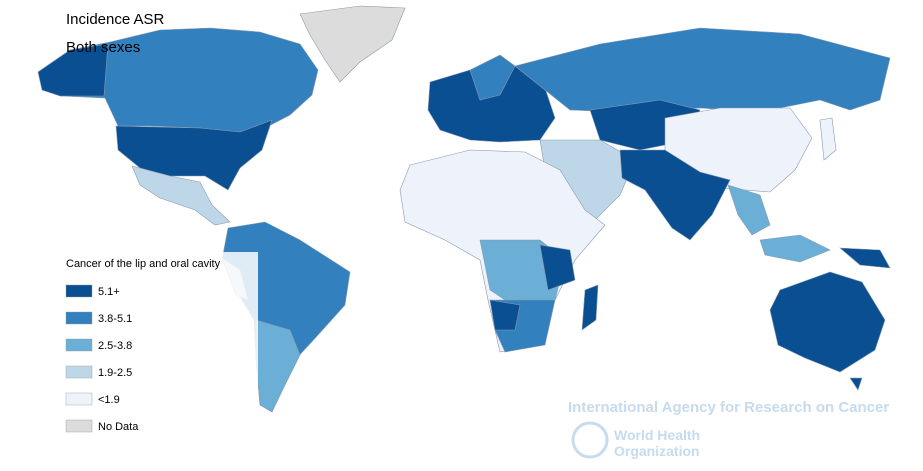 This screenshot has width=923, height=471. Describe the element at coordinates (115, 373) in the screenshot. I see `legend-label: 1.9-2.5` at that location.